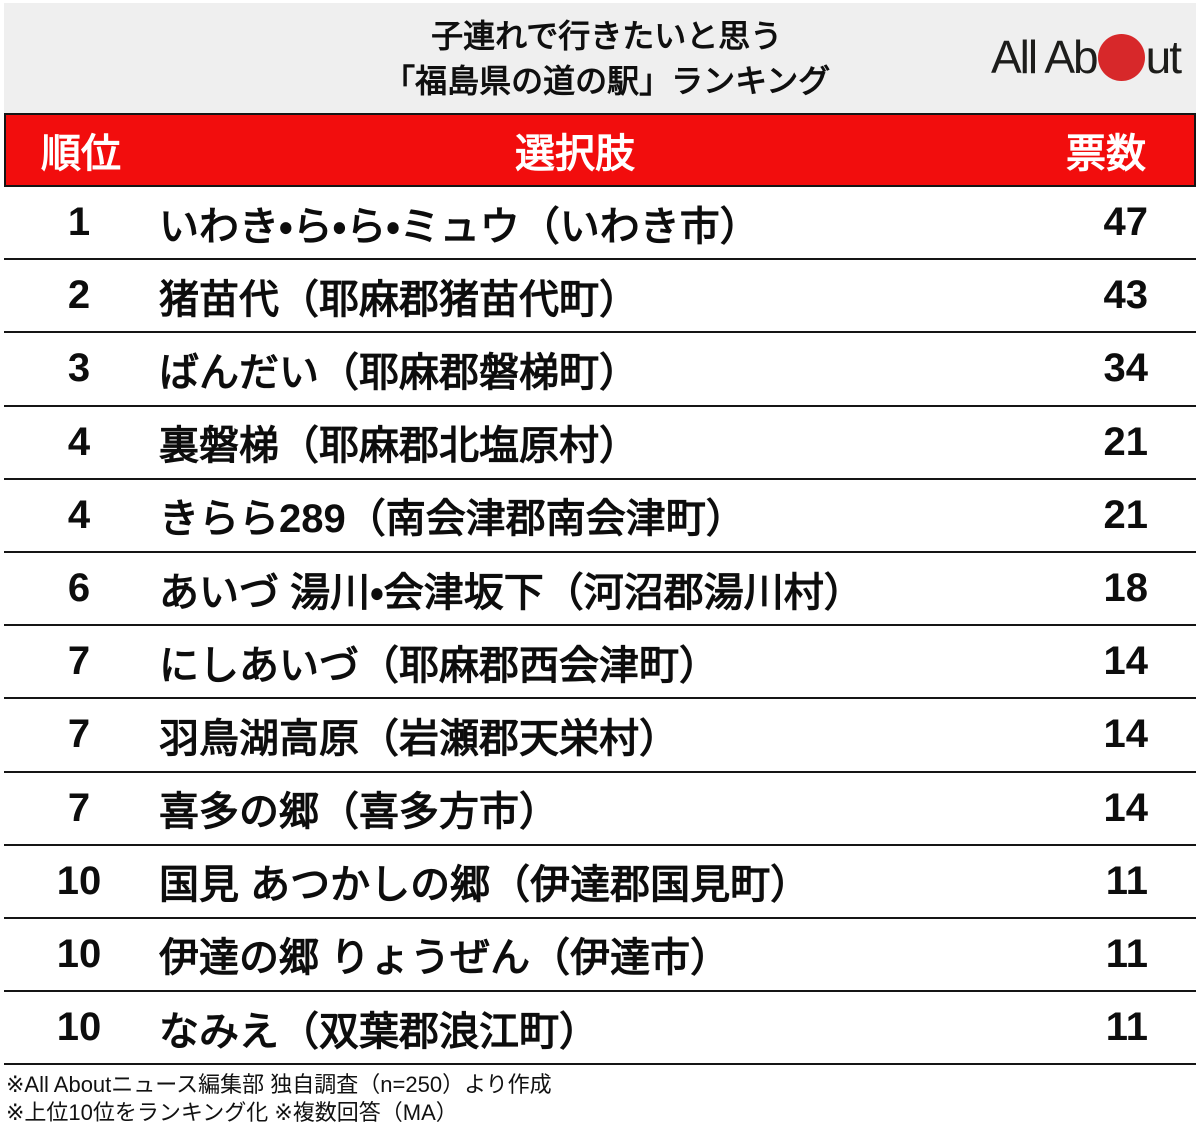 This screenshot has width=1201, height=1142. Describe the element at coordinates (600, 1029) in the screenshot. I see `table-row: 10 なみえ（双葉郡浪江町） 11` at that location.